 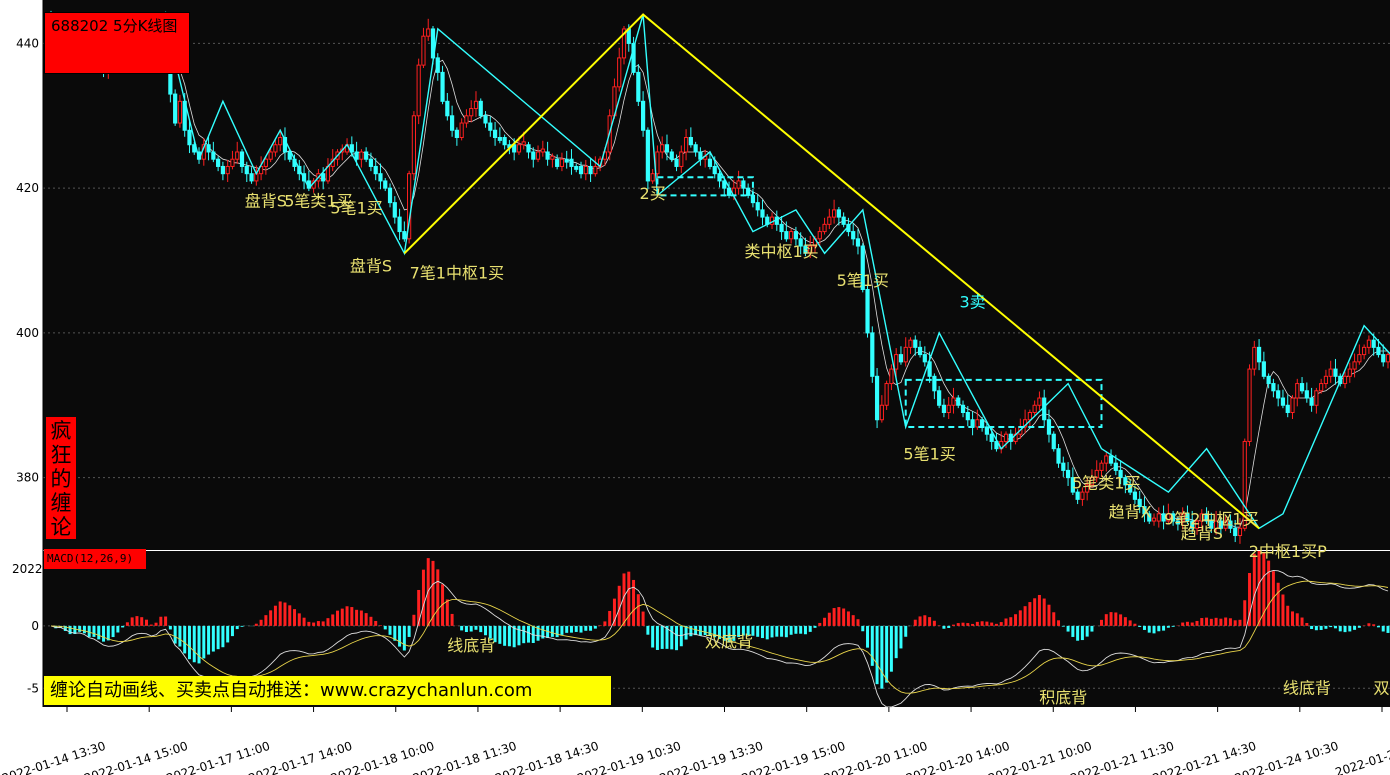 I want to click on macd-signal-label: 积底背, so click(x=1063, y=697).